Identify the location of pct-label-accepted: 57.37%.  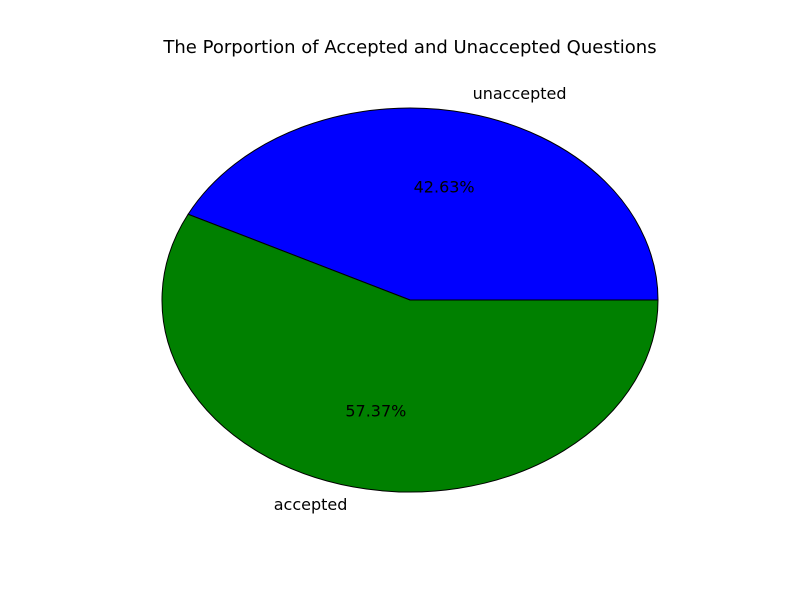
(375, 411).